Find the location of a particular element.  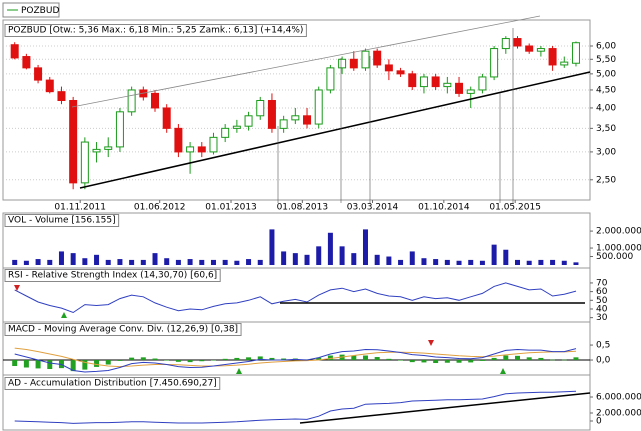

y-tick-label: 5,50 is located at coordinates (606, 60).